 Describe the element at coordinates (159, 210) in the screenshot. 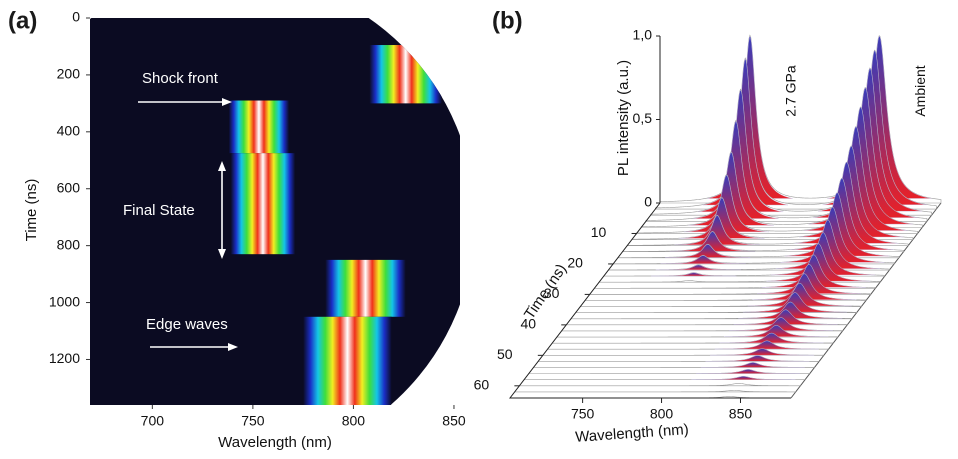

I see `annotation: Final State` at that location.